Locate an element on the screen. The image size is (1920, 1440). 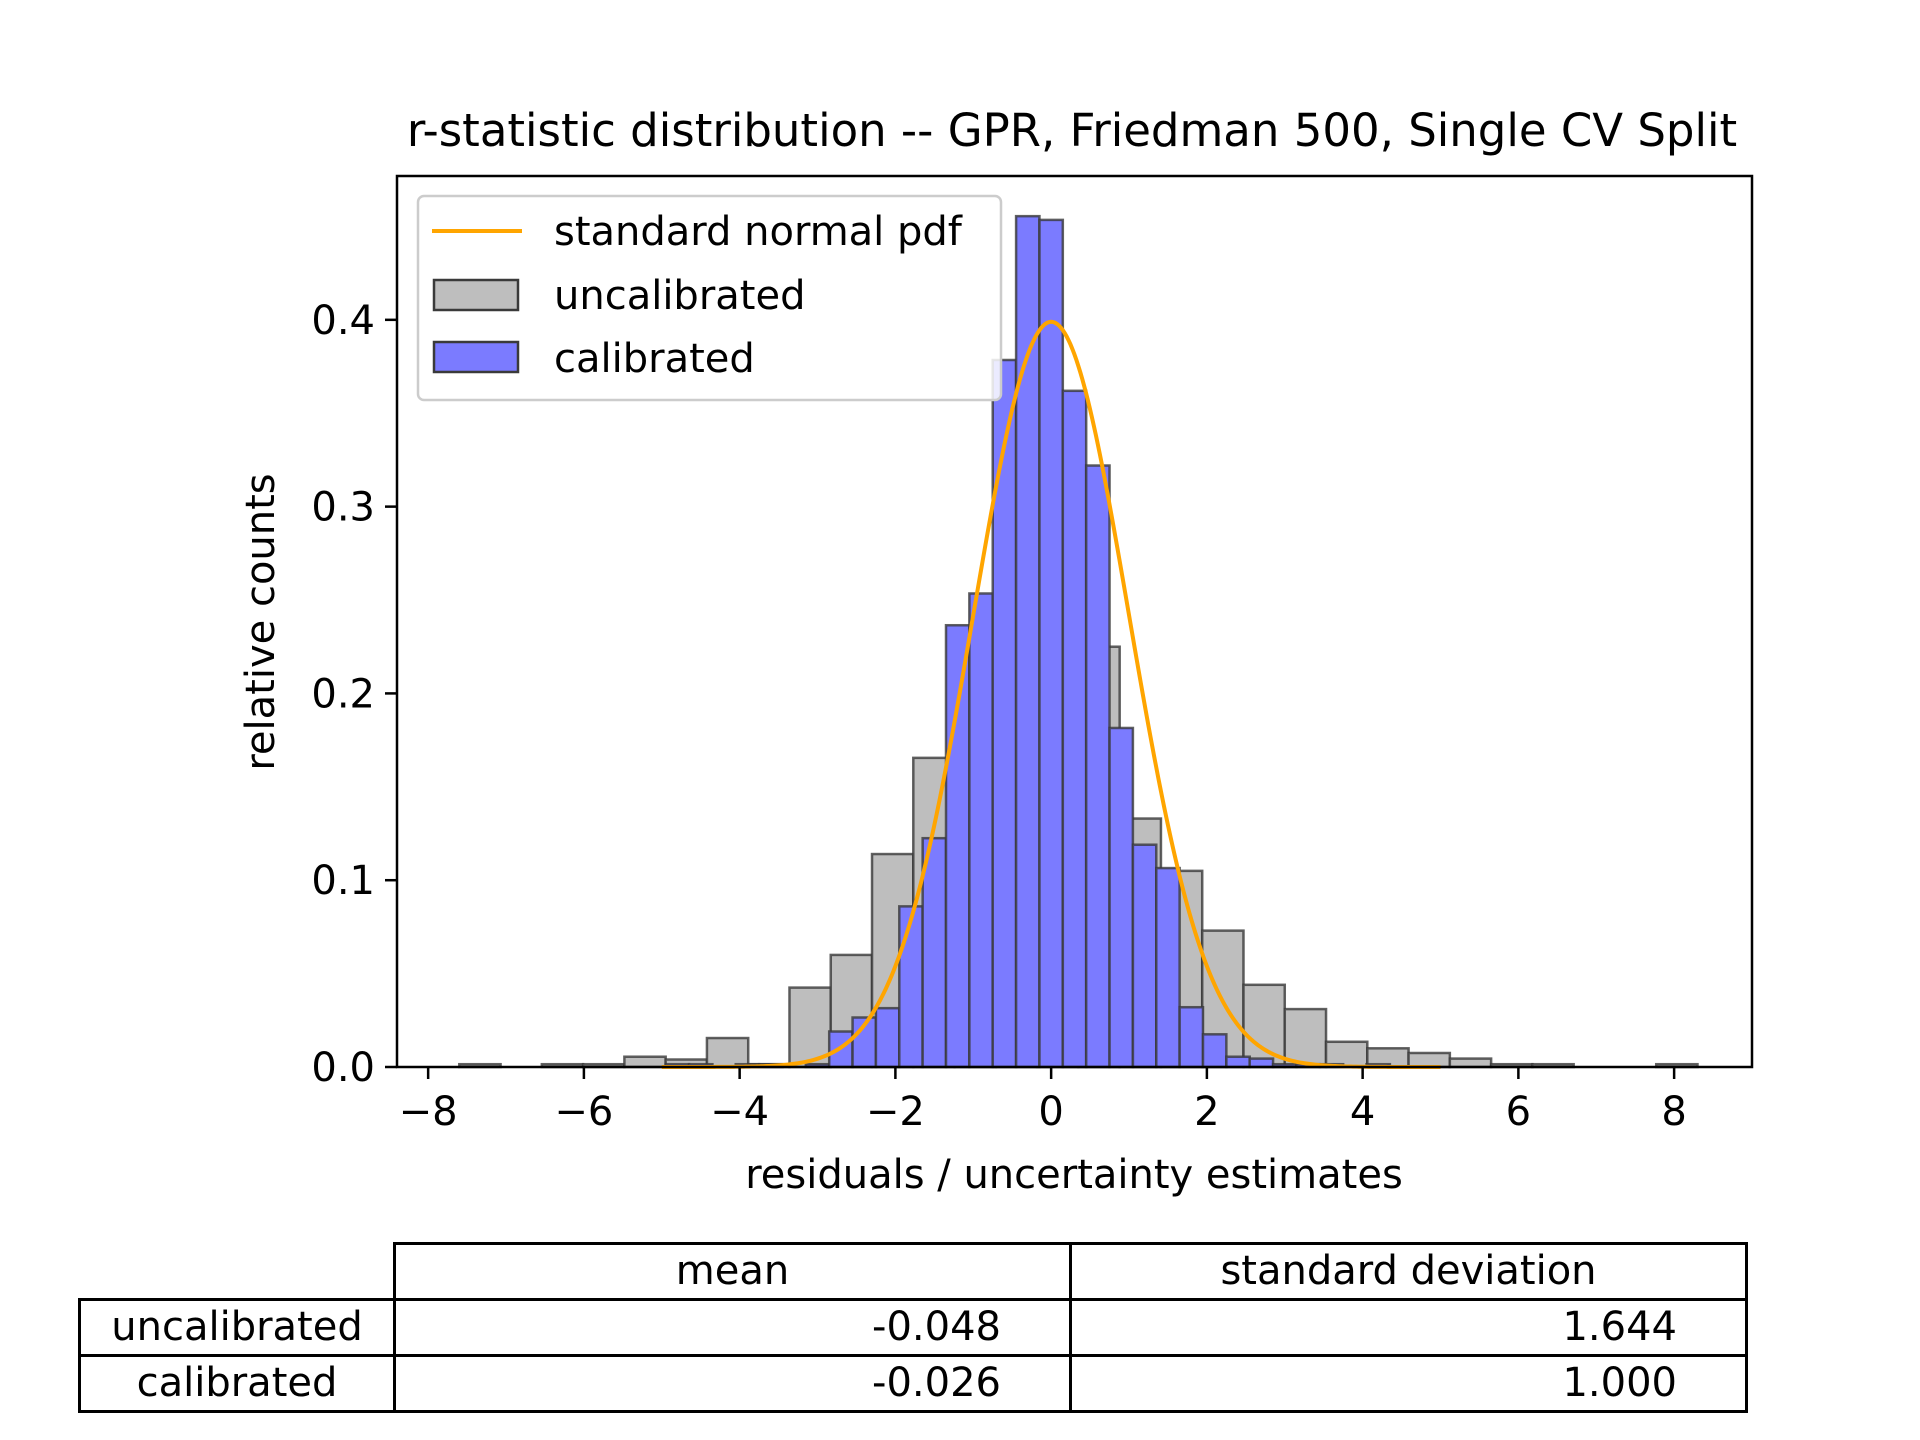
y-tick-label: 0.4 is located at coordinates (343, 321).